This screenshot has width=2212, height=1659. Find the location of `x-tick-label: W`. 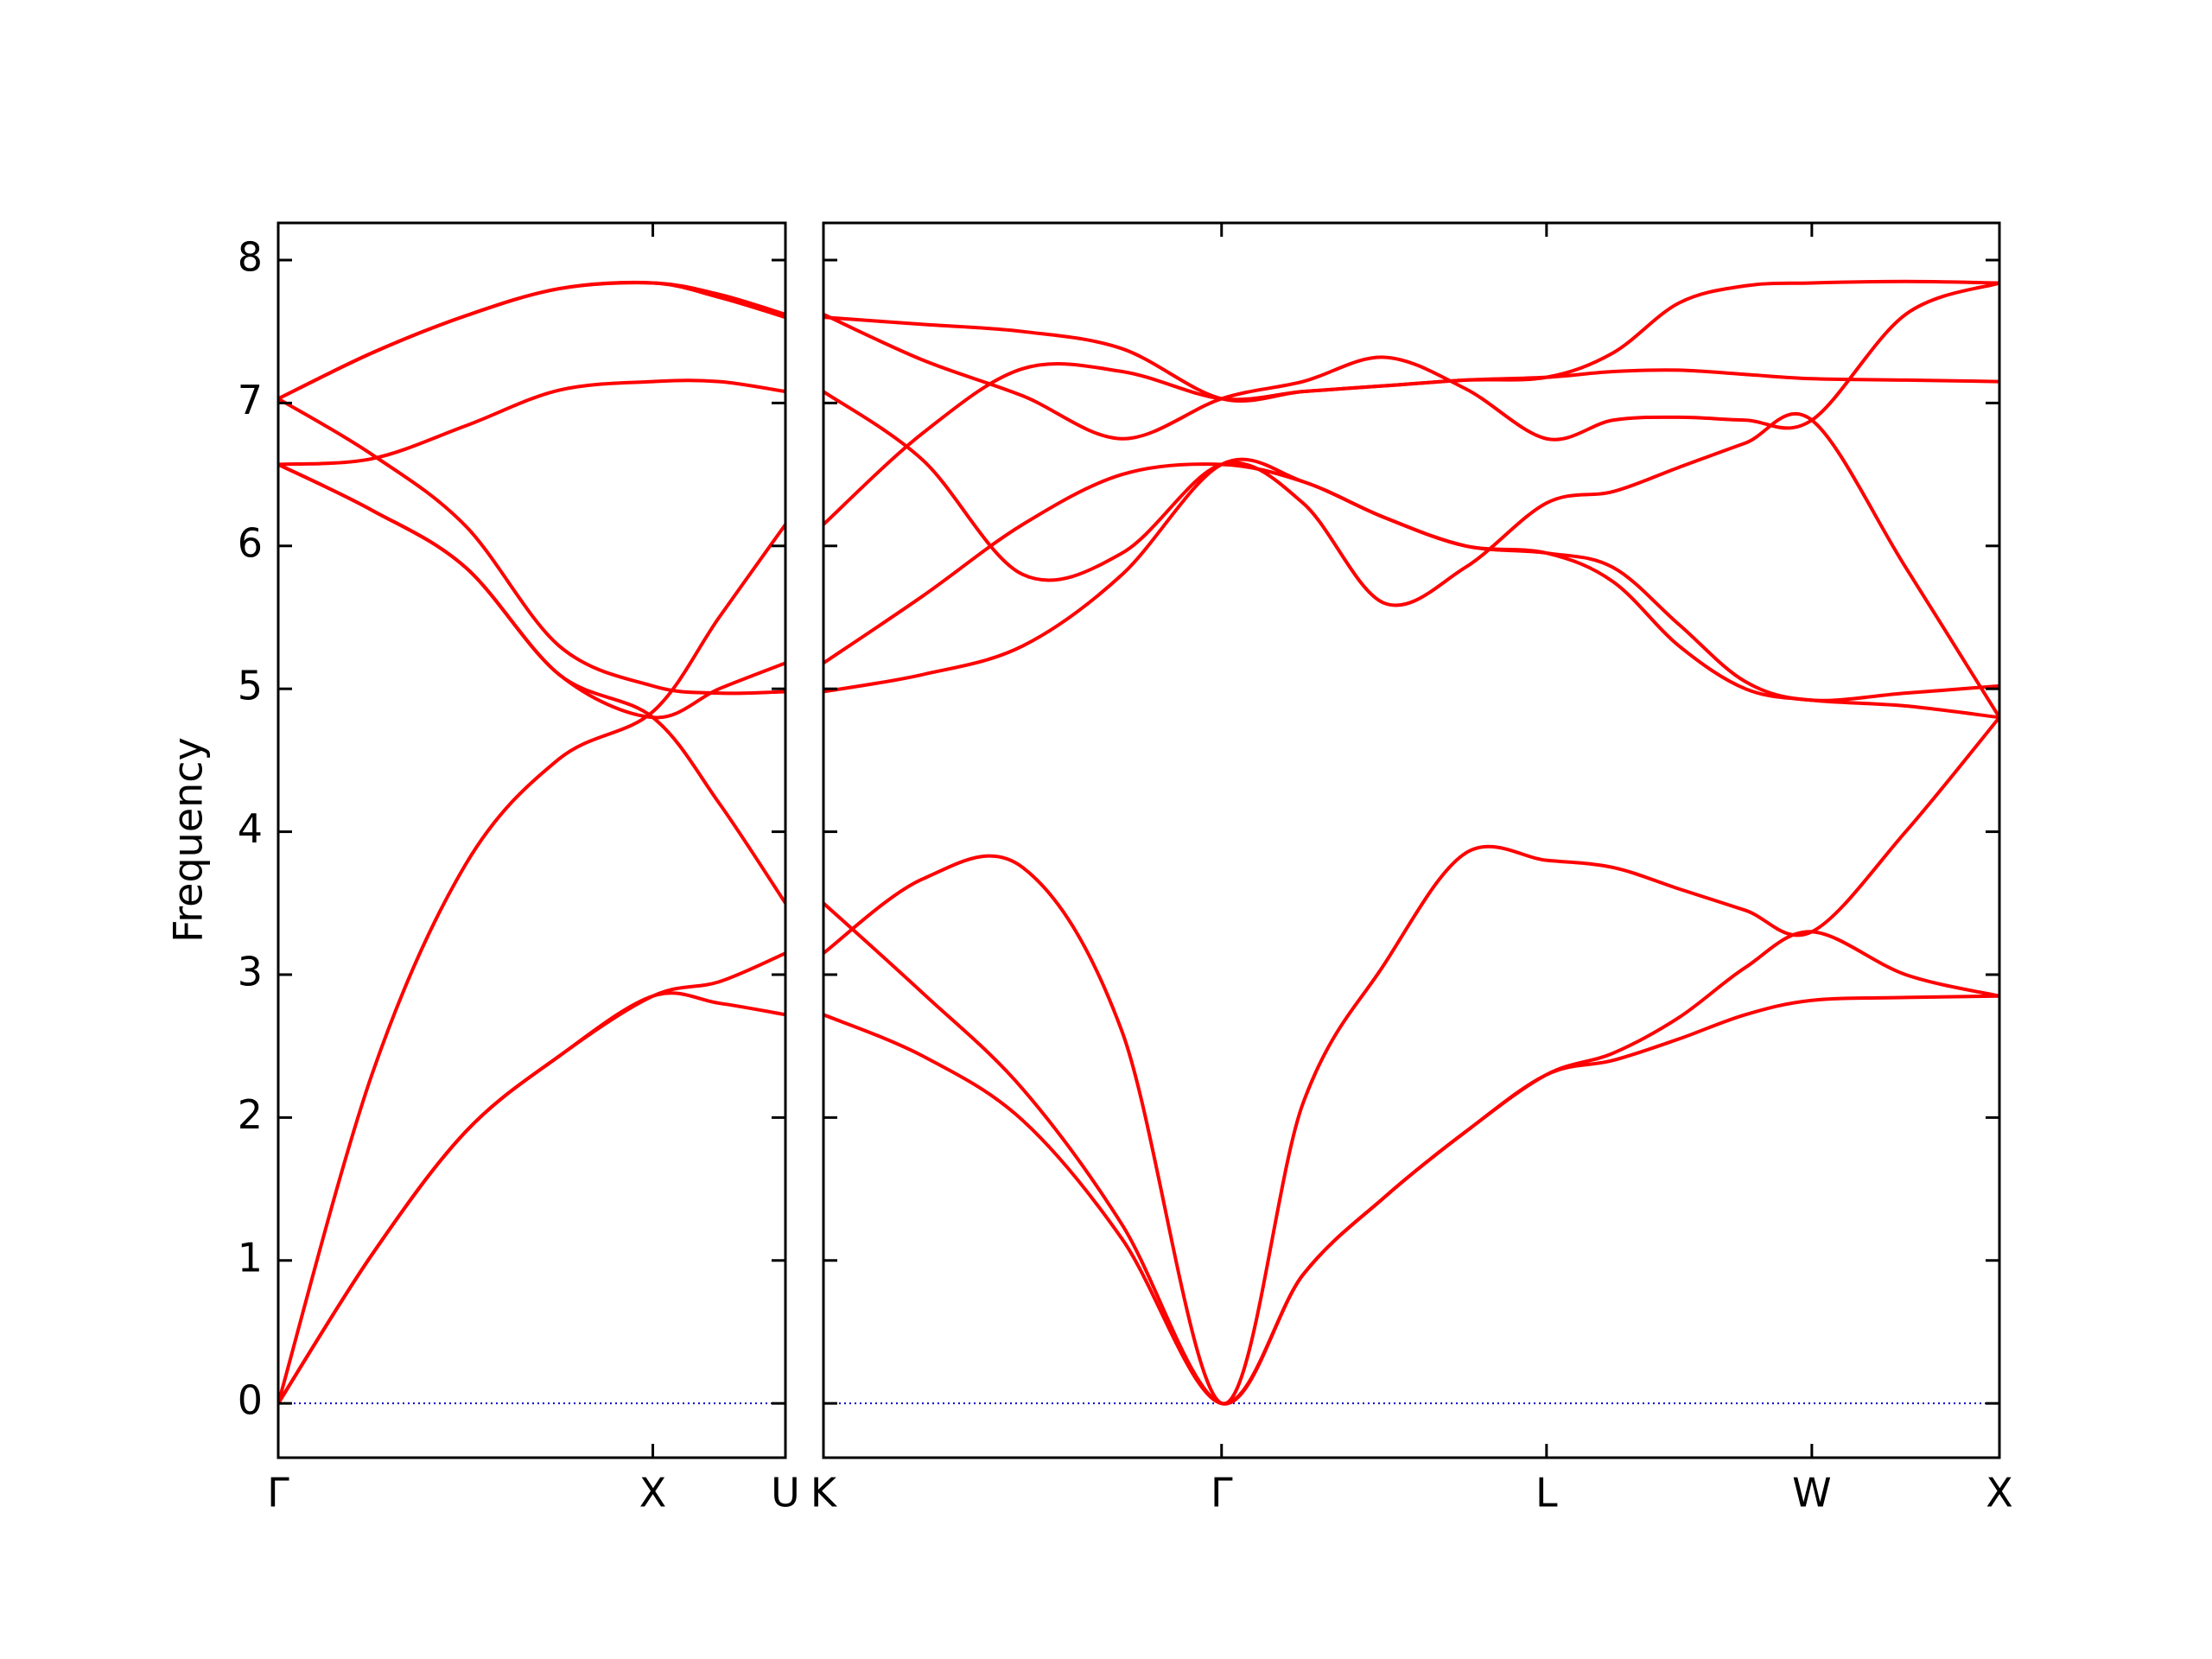

x-tick-label: W is located at coordinates (1811, 1493).